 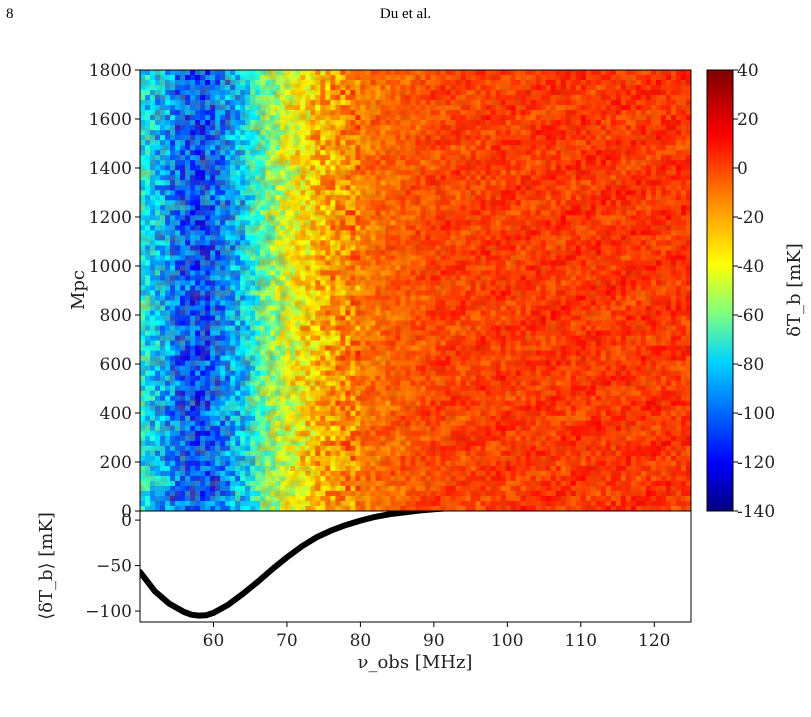 I want to click on running-head: Du et al., so click(x=405, y=14).